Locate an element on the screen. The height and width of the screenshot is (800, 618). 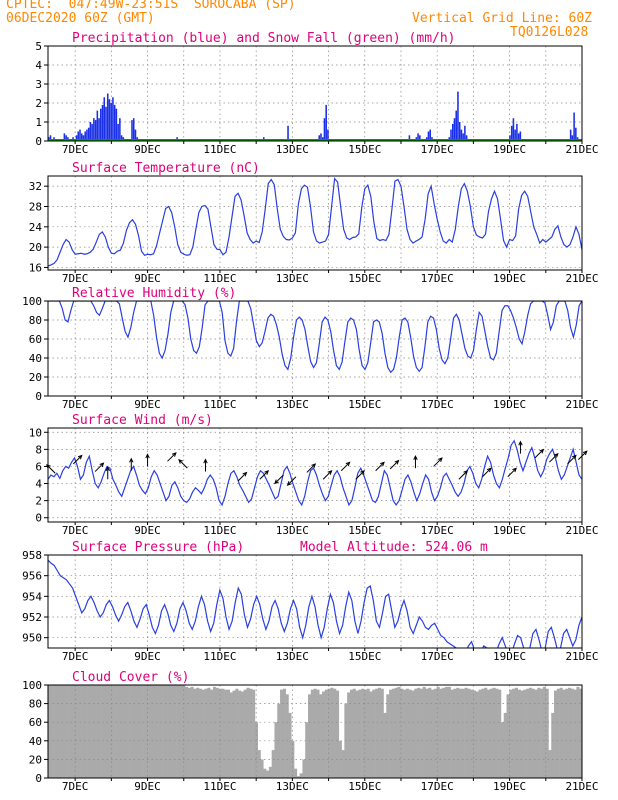
y-tick-label: 100 is located at coordinates (32, 301).